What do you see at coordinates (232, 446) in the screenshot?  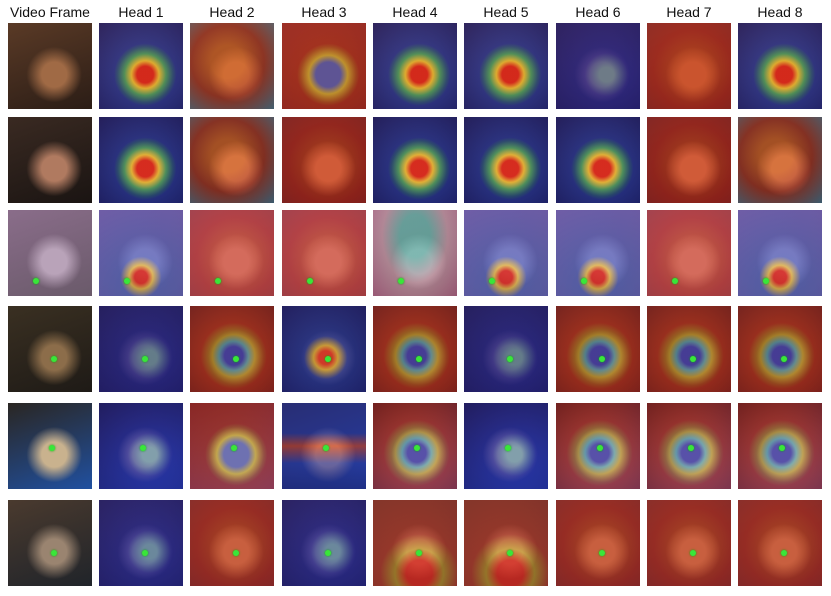 I see `head-2-heatmap-dining-room-person` at bounding box center [232, 446].